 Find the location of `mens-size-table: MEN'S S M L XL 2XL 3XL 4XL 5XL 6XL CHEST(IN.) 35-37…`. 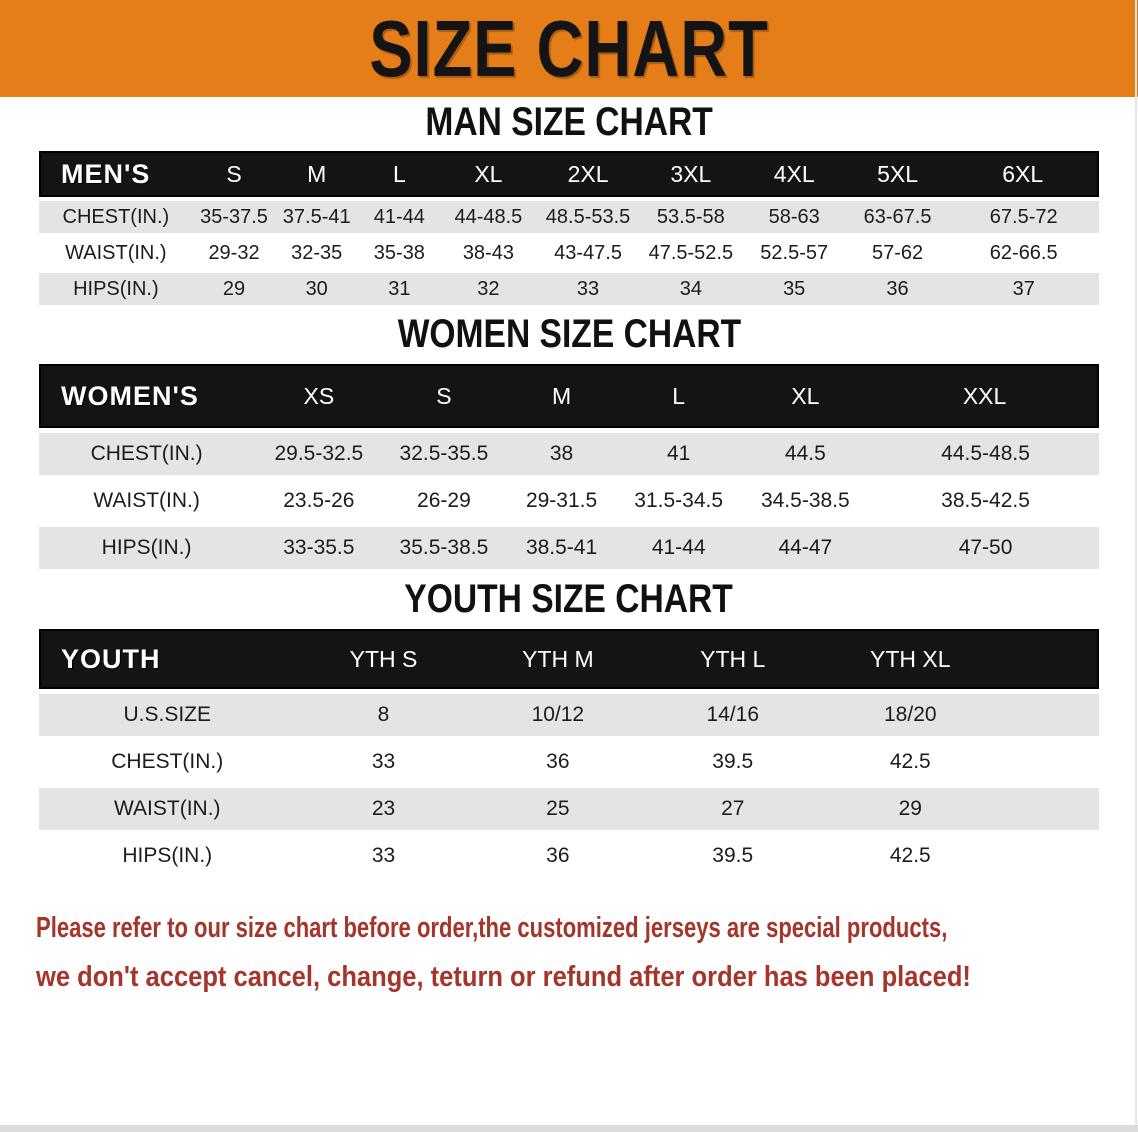

mens-size-table: MEN'S S M L XL 2XL 3XL 4XL 5XL 6XL CHEST(IN.) 35-37… is located at coordinates (569, 228).